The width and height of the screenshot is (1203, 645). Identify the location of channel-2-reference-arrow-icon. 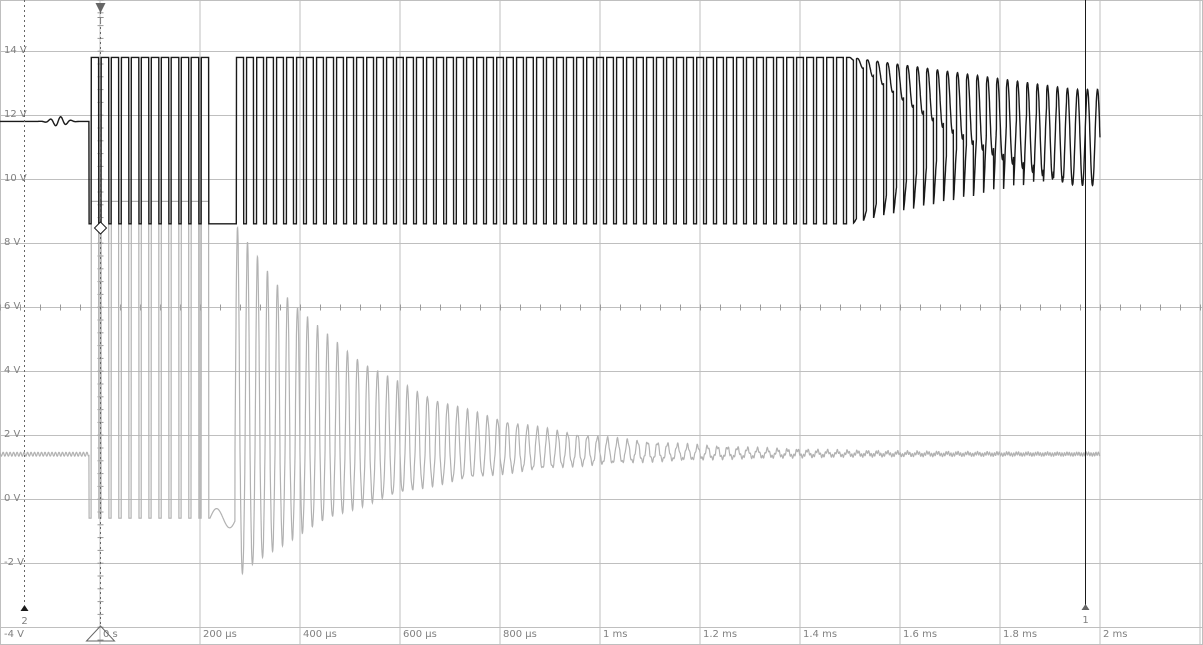
(24, 608).